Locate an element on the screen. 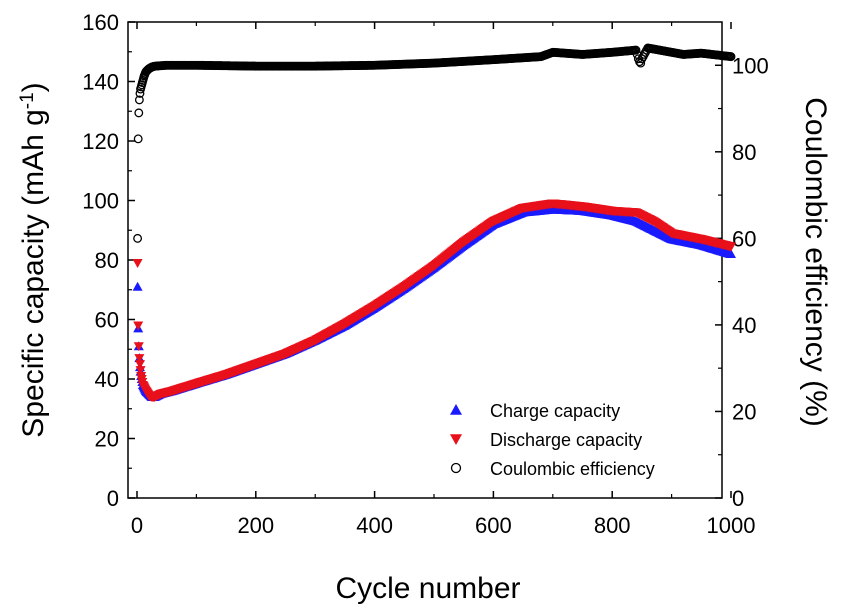 The width and height of the screenshot is (850, 613). y-axis-right-title: Coulombic efficiency (%) is located at coordinates (815, 262).